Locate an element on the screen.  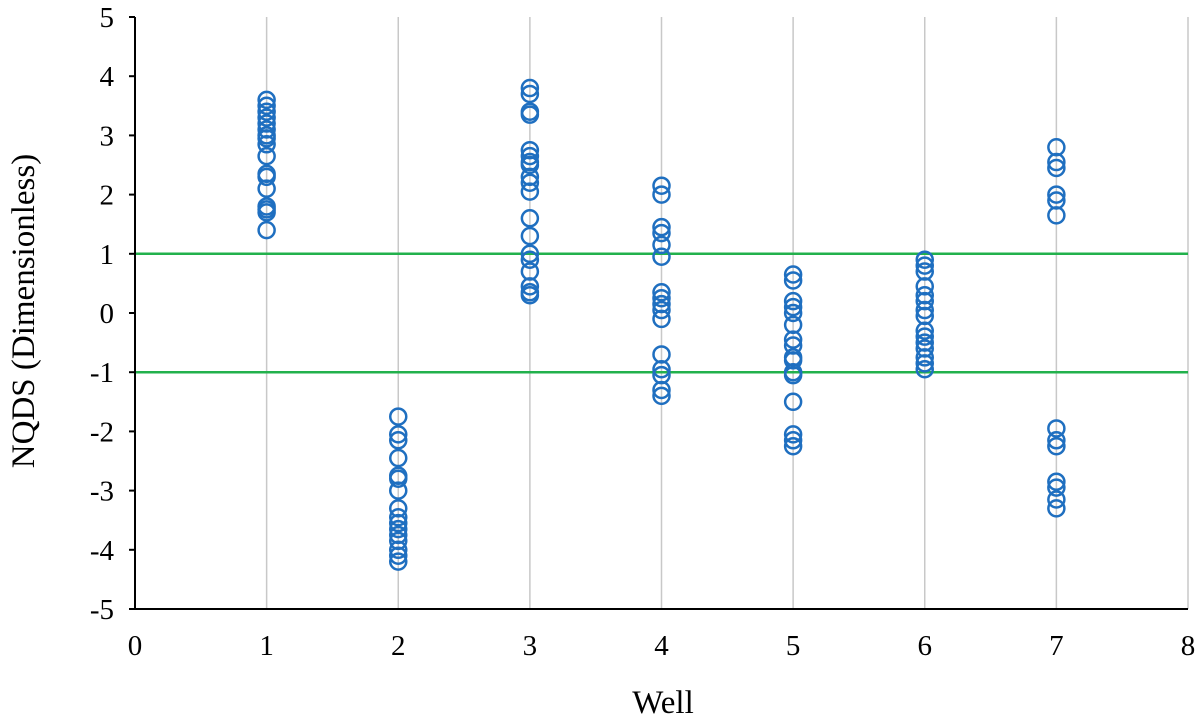
y-tick-label: -3 is located at coordinates (102, 492).